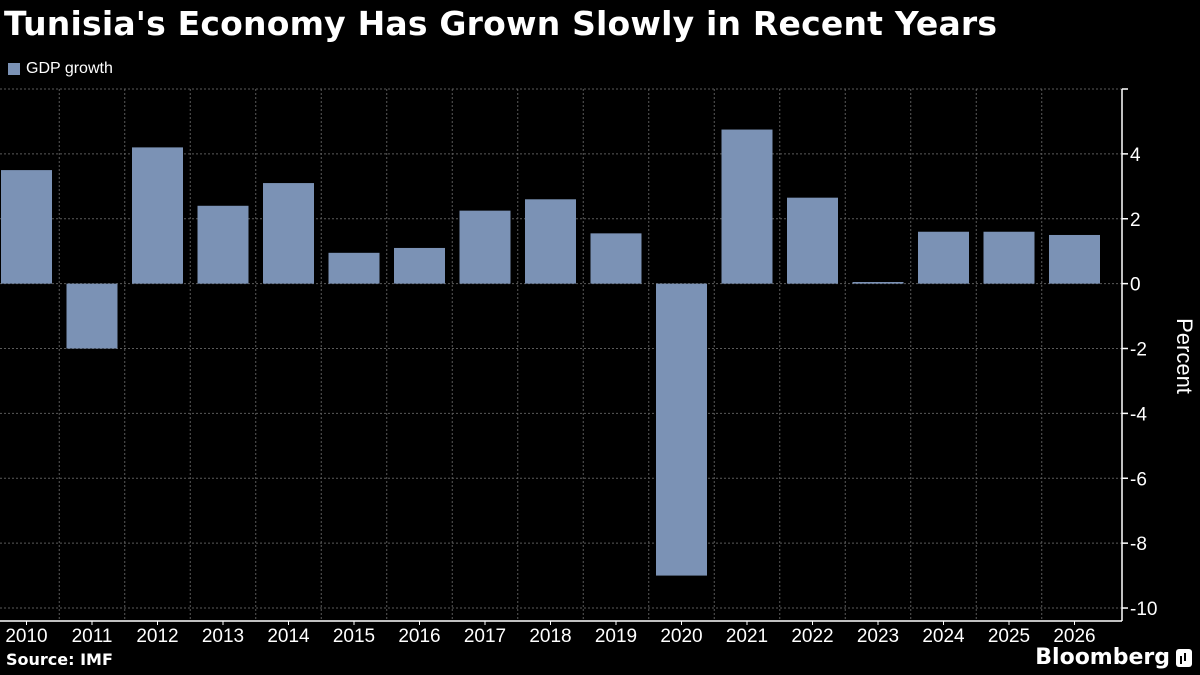 This screenshot has height=675, width=1200. I want to click on y-tick-label: 4, so click(1135, 155).